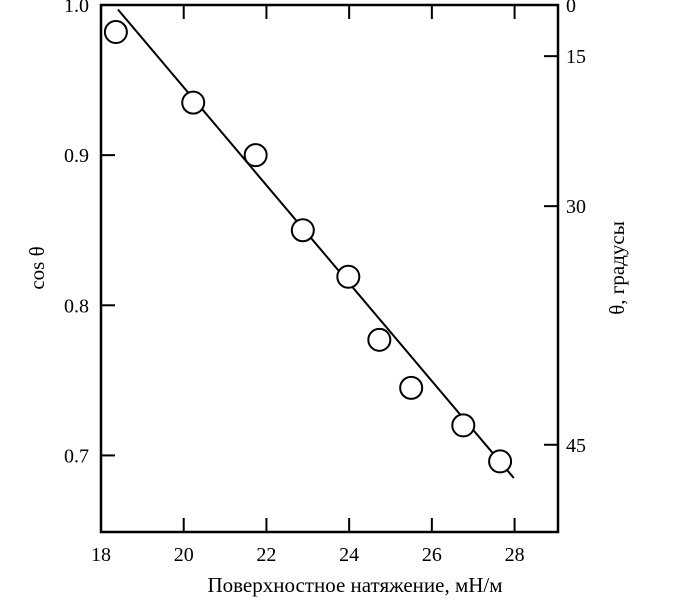  I want to click on y2-tick-label: 45, so click(576, 446).